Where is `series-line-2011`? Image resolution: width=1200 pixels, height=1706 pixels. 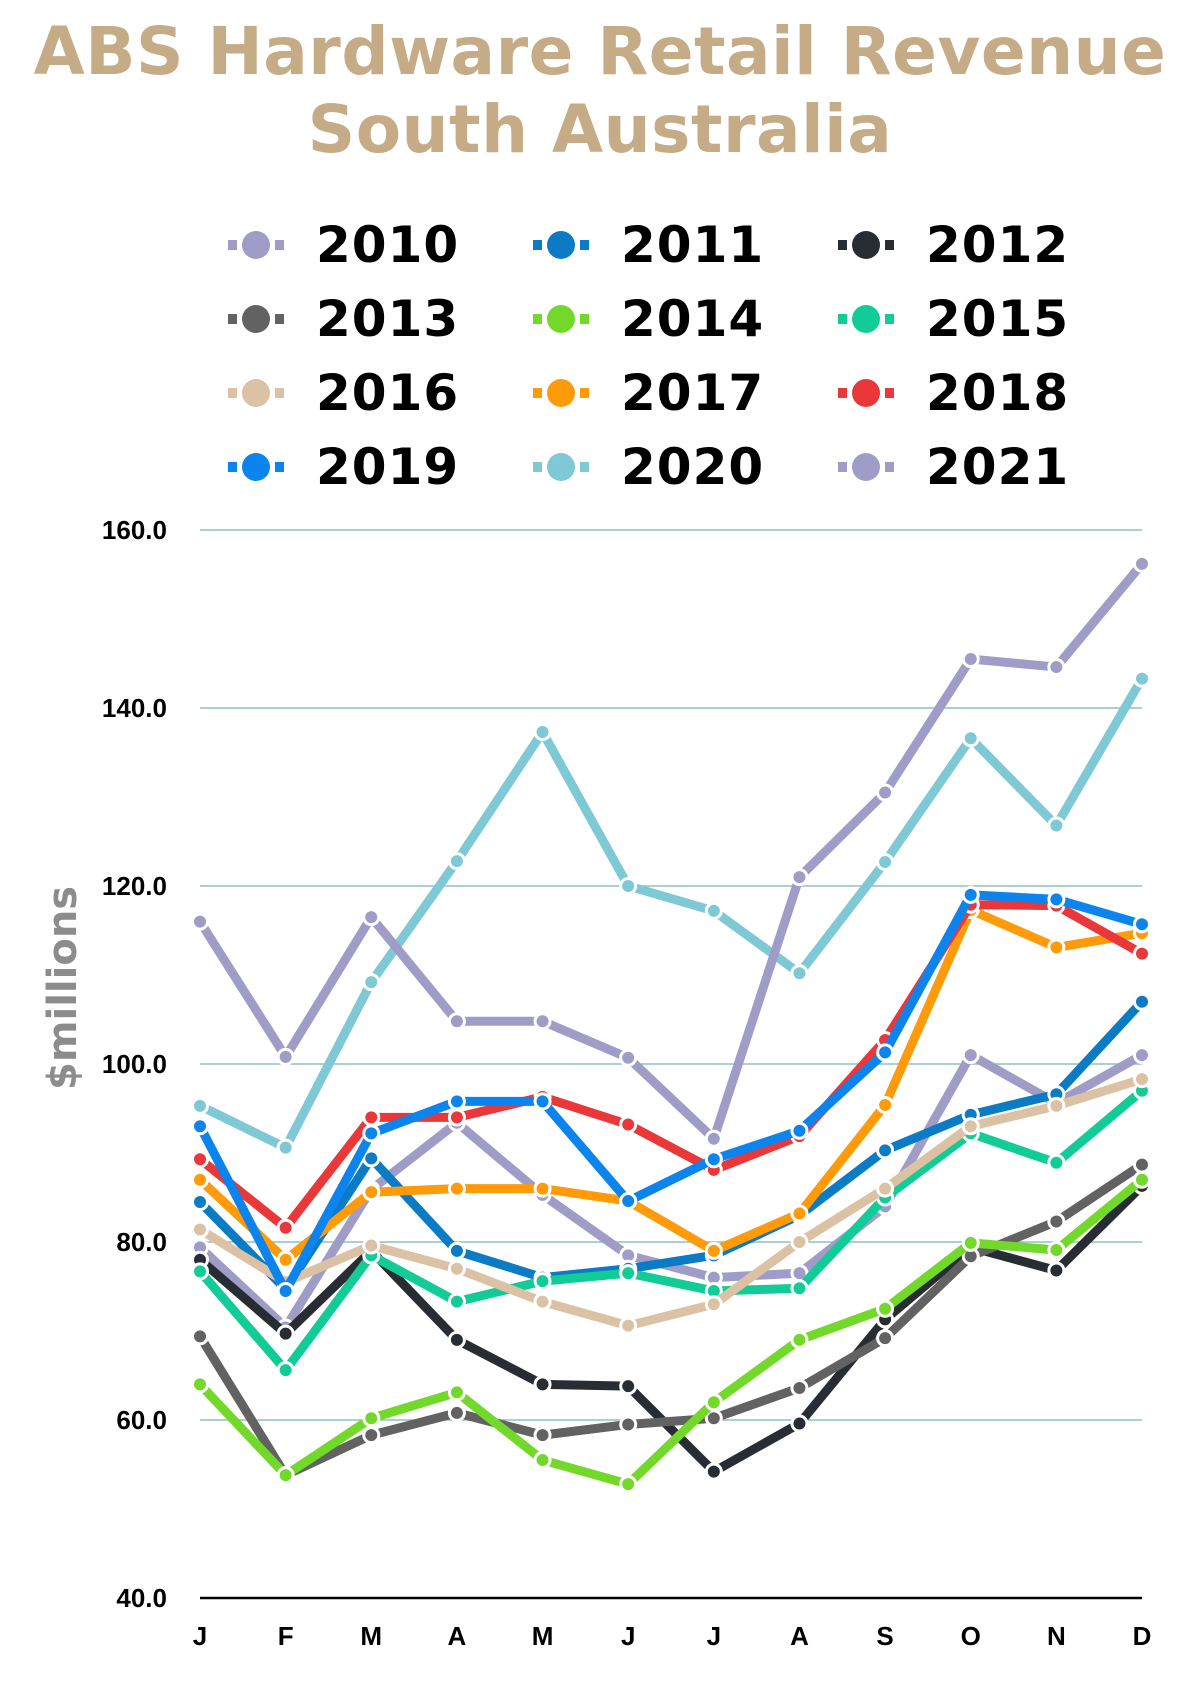 series-line-2011 is located at coordinates (671, 1145).